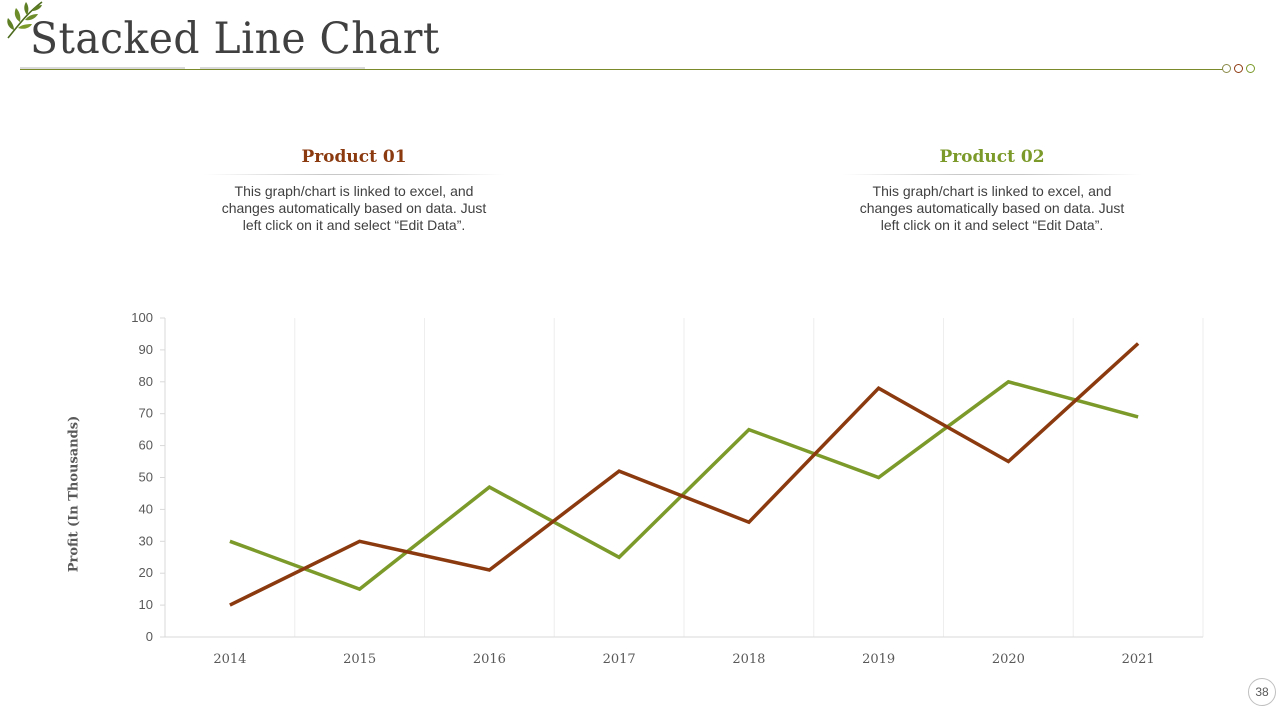 The width and height of the screenshot is (1280, 720). Describe the element at coordinates (146, 572) in the screenshot. I see `y-tick-label: 20` at that location.